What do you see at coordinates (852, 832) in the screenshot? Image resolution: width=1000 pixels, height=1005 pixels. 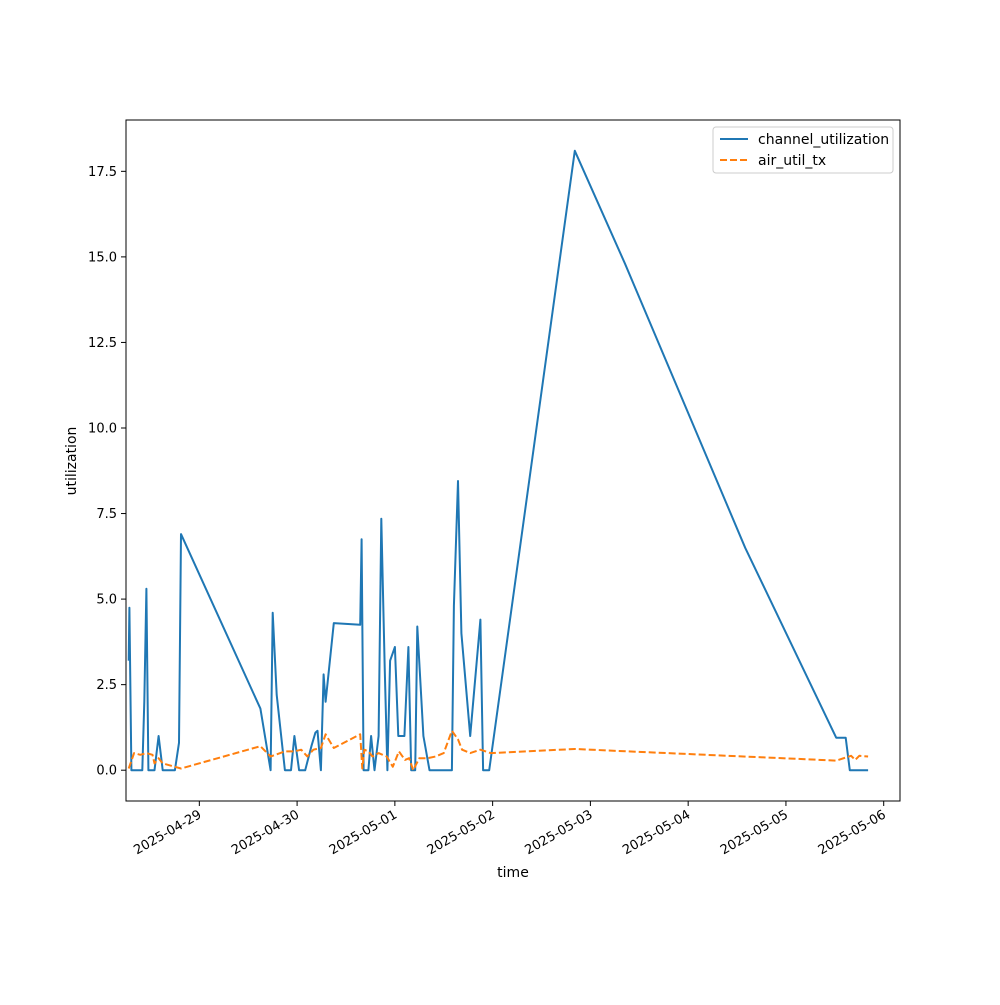 I see `x-tick-label: 2025-05-06` at bounding box center [852, 832].